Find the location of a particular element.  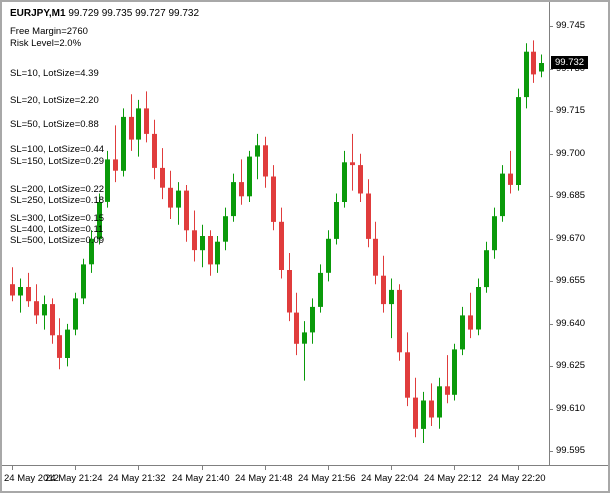

price-label: 99.610 is located at coordinates (571, 408).